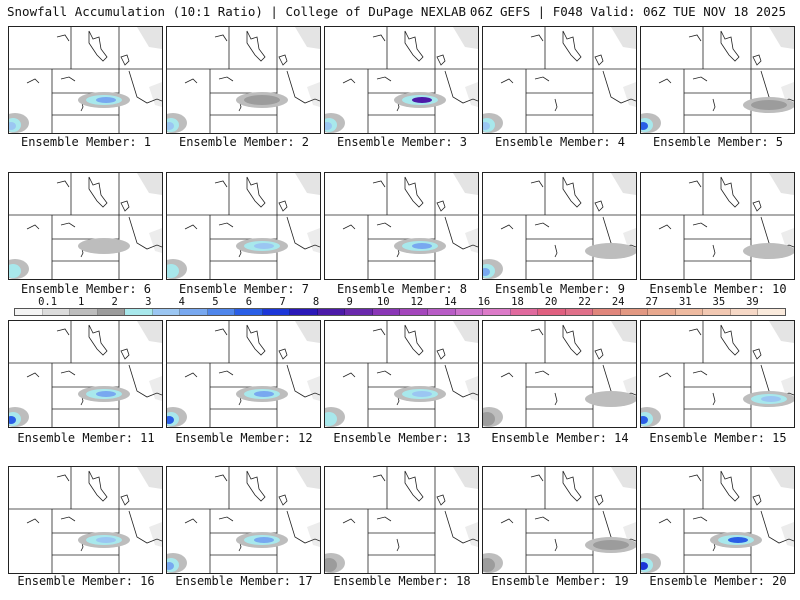 The width and height of the screenshot is (800, 600). I want to click on ensemble-member-label: Ensemble Member: 14, so click(560, 438).